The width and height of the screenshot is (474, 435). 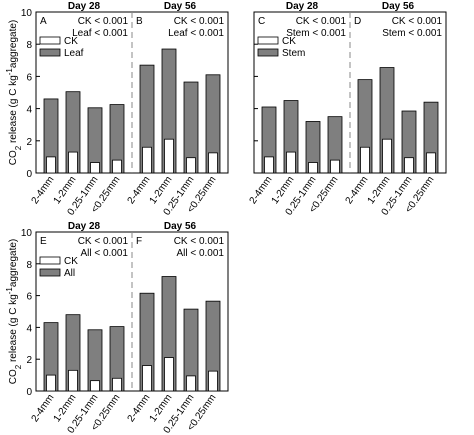 What do you see at coordinates (74, 53) in the screenshot?
I see `legend-label: Leaf` at bounding box center [74, 53].